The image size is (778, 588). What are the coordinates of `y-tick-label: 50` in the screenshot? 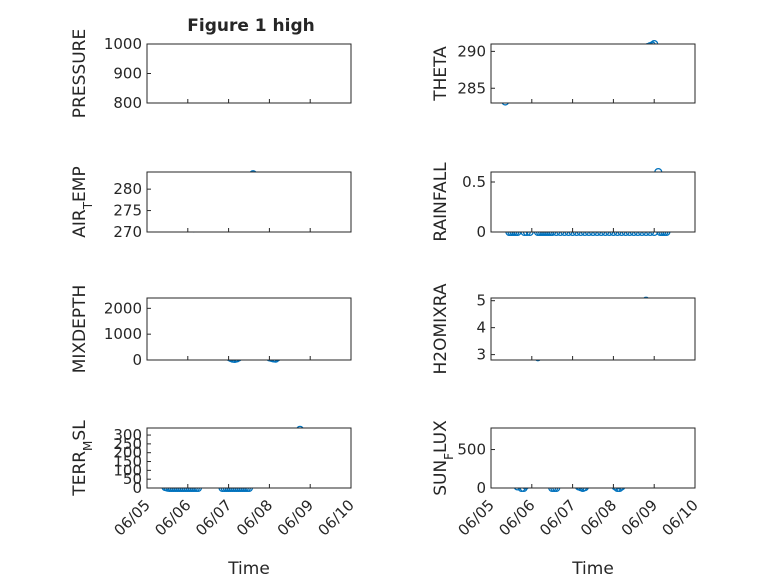 It's located at (132, 479).